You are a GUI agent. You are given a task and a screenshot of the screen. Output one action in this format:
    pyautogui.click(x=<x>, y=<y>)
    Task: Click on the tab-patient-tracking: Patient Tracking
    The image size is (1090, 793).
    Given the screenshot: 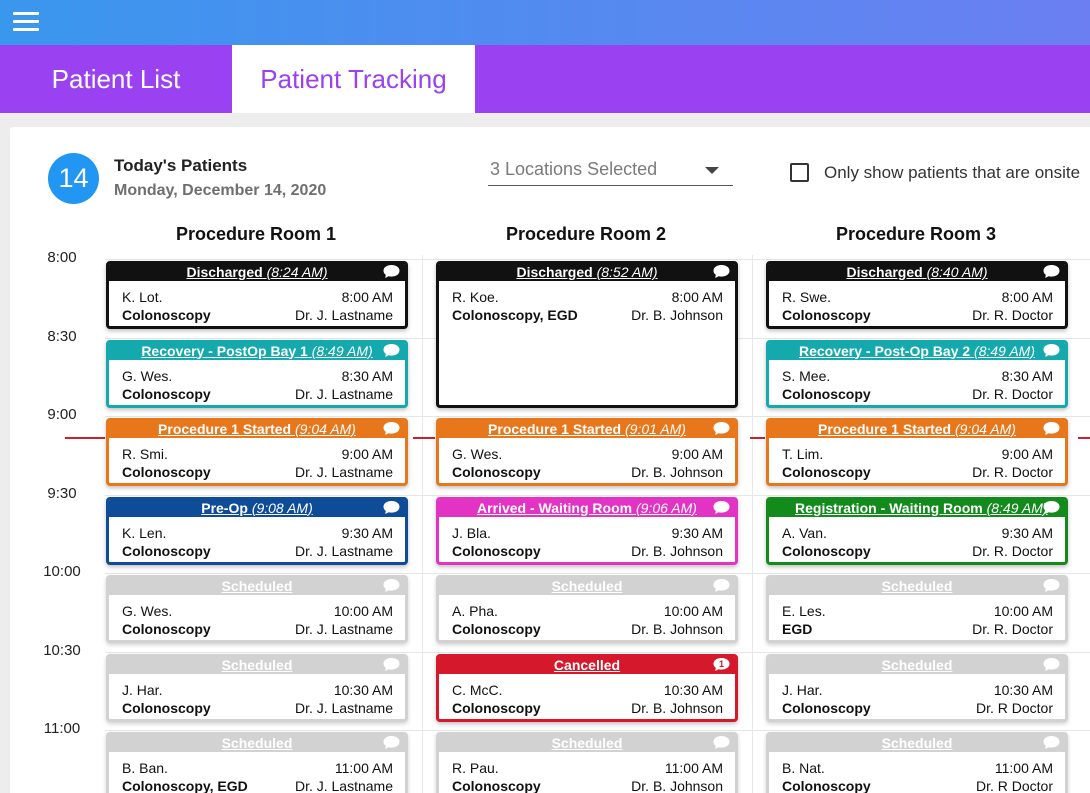 What is the action you would take?
    pyautogui.click(x=353, y=79)
    